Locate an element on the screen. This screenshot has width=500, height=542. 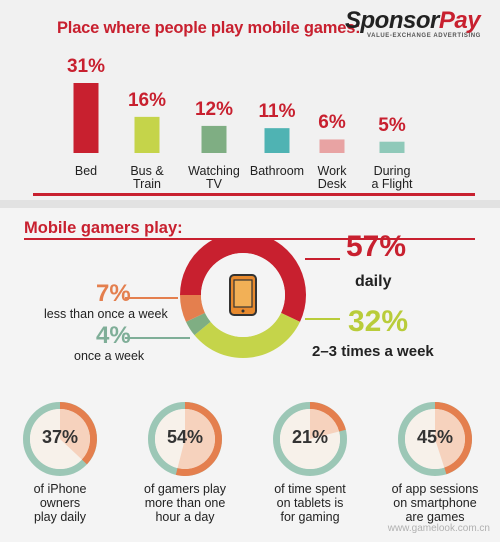
bar-value-label-3: 12% is located at coordinates (214, 109).